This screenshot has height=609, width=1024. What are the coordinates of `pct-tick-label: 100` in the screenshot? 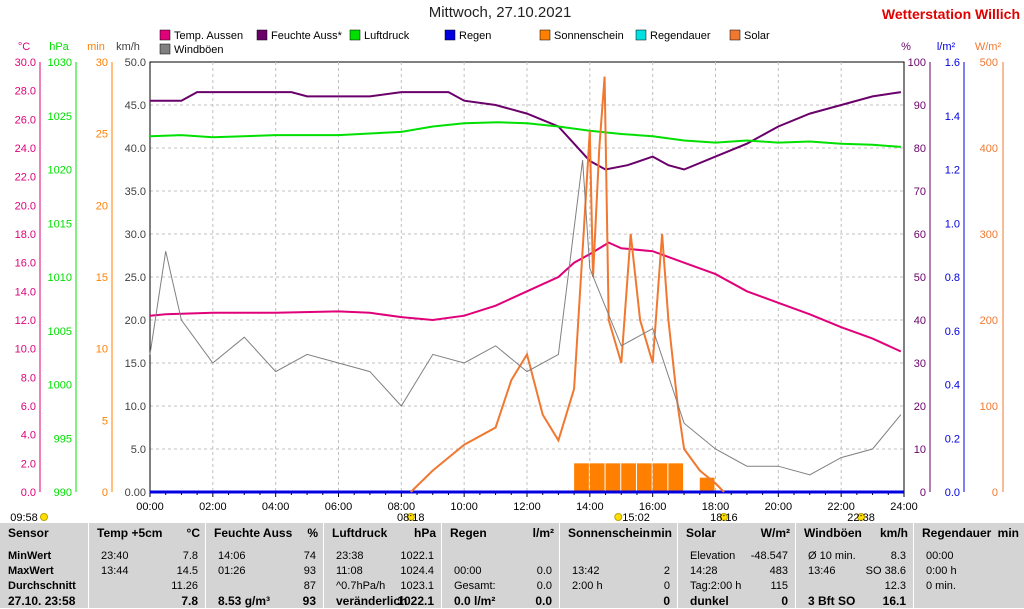 It's located at (917, 63).